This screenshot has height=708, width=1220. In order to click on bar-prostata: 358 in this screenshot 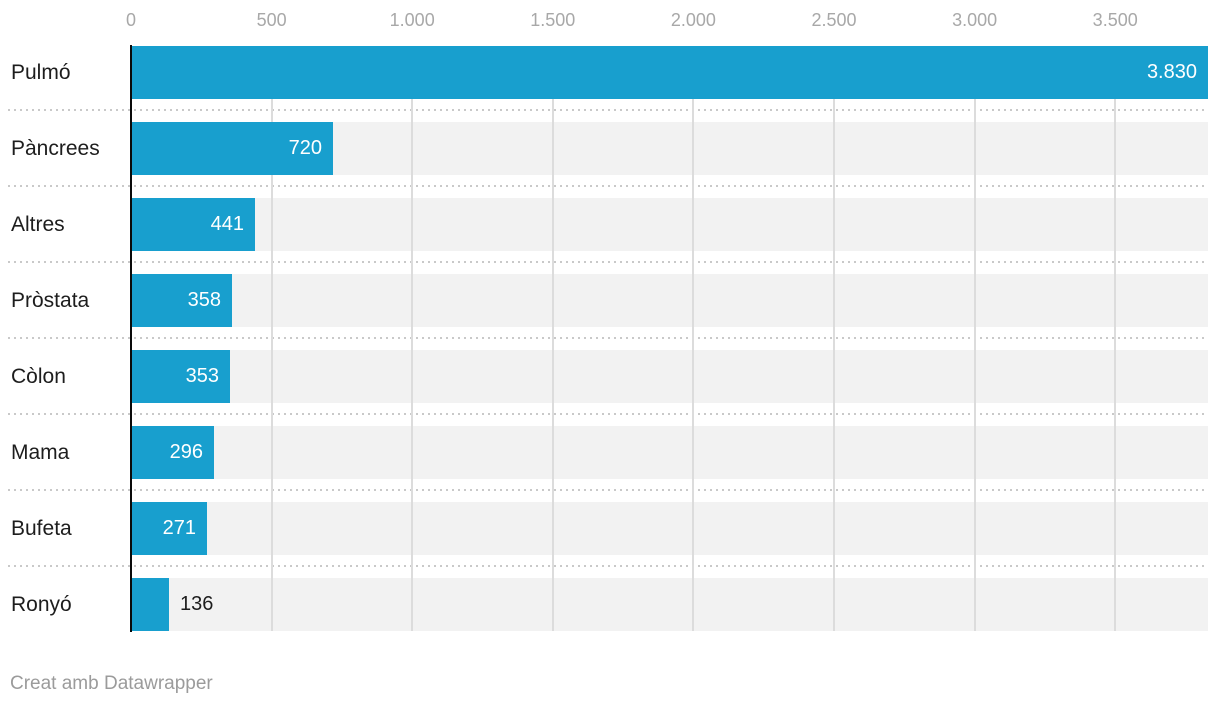, I will do `click(181, 300)`.